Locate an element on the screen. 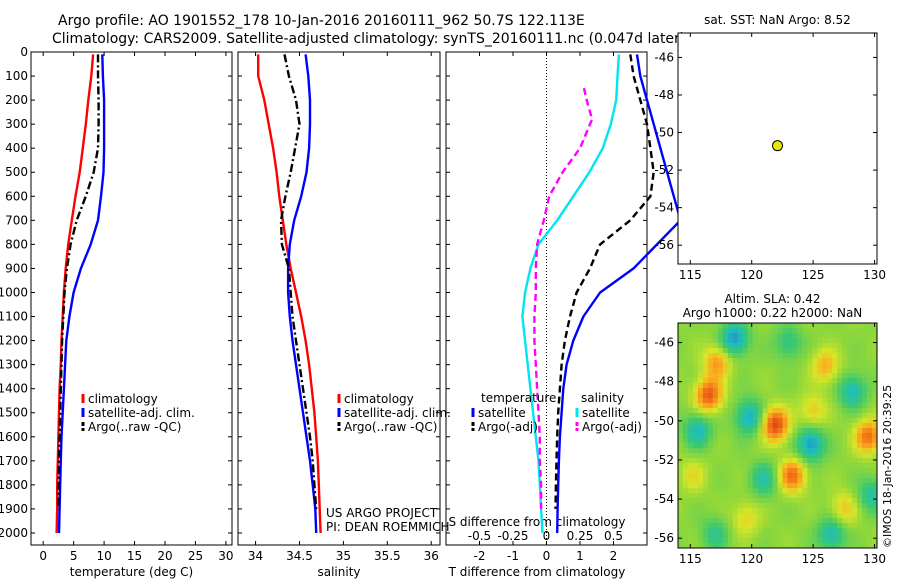 The width and height of the screenshot is (900, 580). tdiff-x-tick-label: -1 is located at coordinates (513, 556).